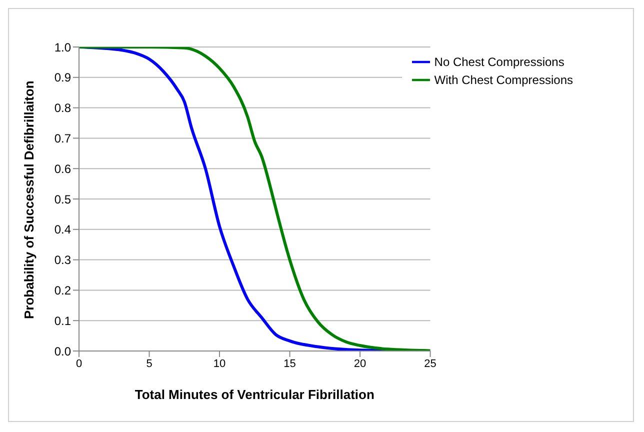 Image resolution: width=644 pixels, height=432 pixels. I want to click on legend-label: No Chest Compressions, so click(499, 62).